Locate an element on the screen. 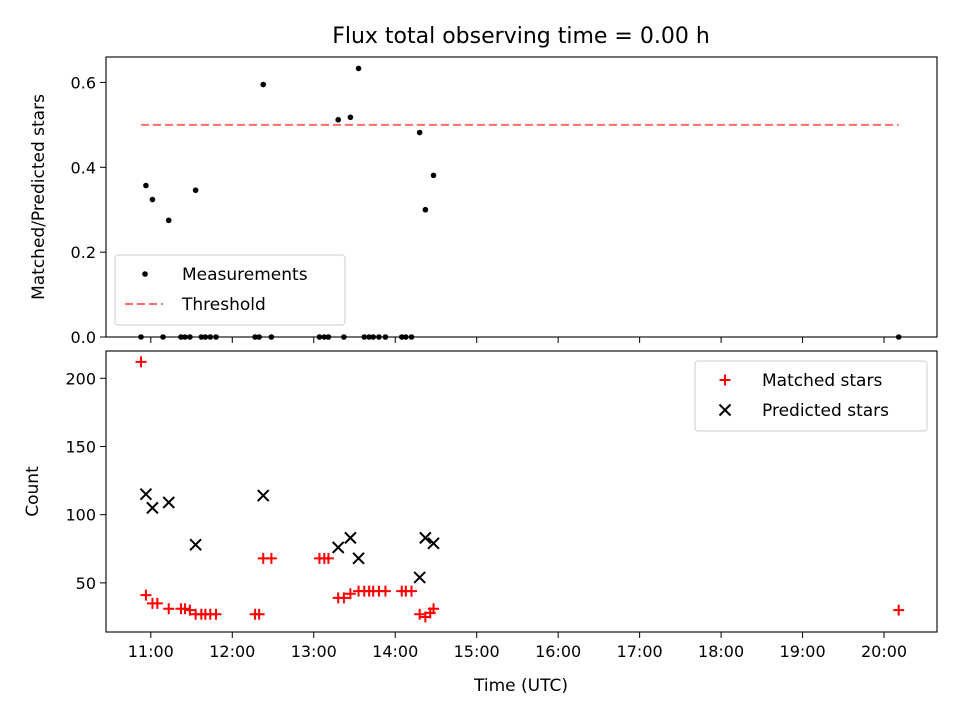 The image size is (960, 724). y-tick-label: 0.6 is located at coordinates (83, 82).